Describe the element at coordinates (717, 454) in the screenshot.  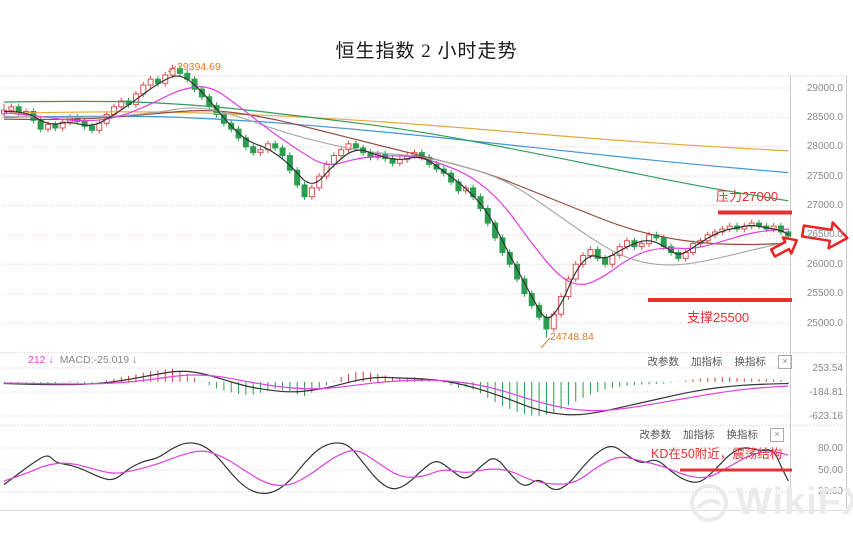
I see `kd-note-annotation: KD在50附近，震荡结构` at that location.